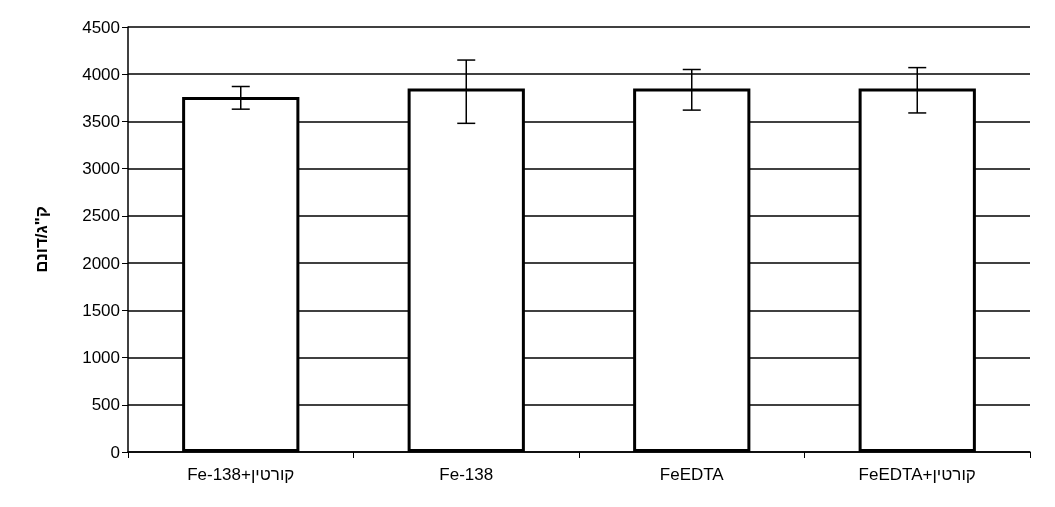  What do you see at coordinates (101, 216) in the screenshot?
I see `y-tick-label: 2500` at bounding box center [101, 216].